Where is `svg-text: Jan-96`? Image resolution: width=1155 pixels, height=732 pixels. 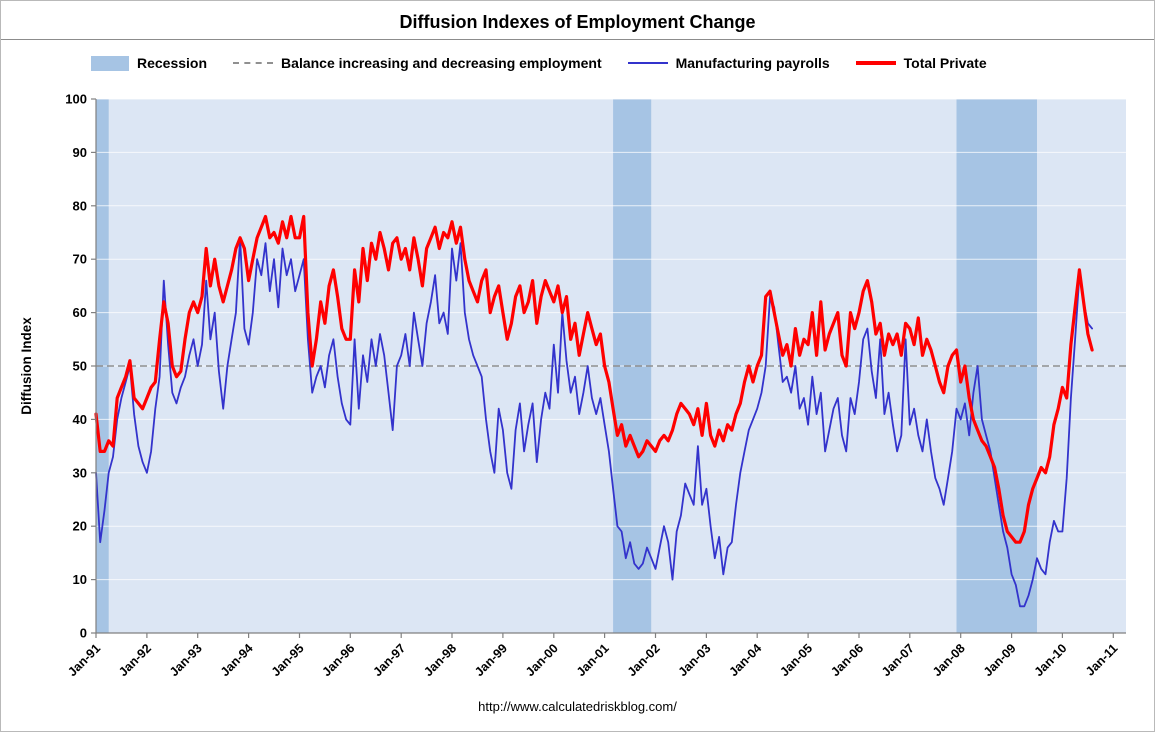 svg-text: Jan-96 is located at coordinates (339, 660).